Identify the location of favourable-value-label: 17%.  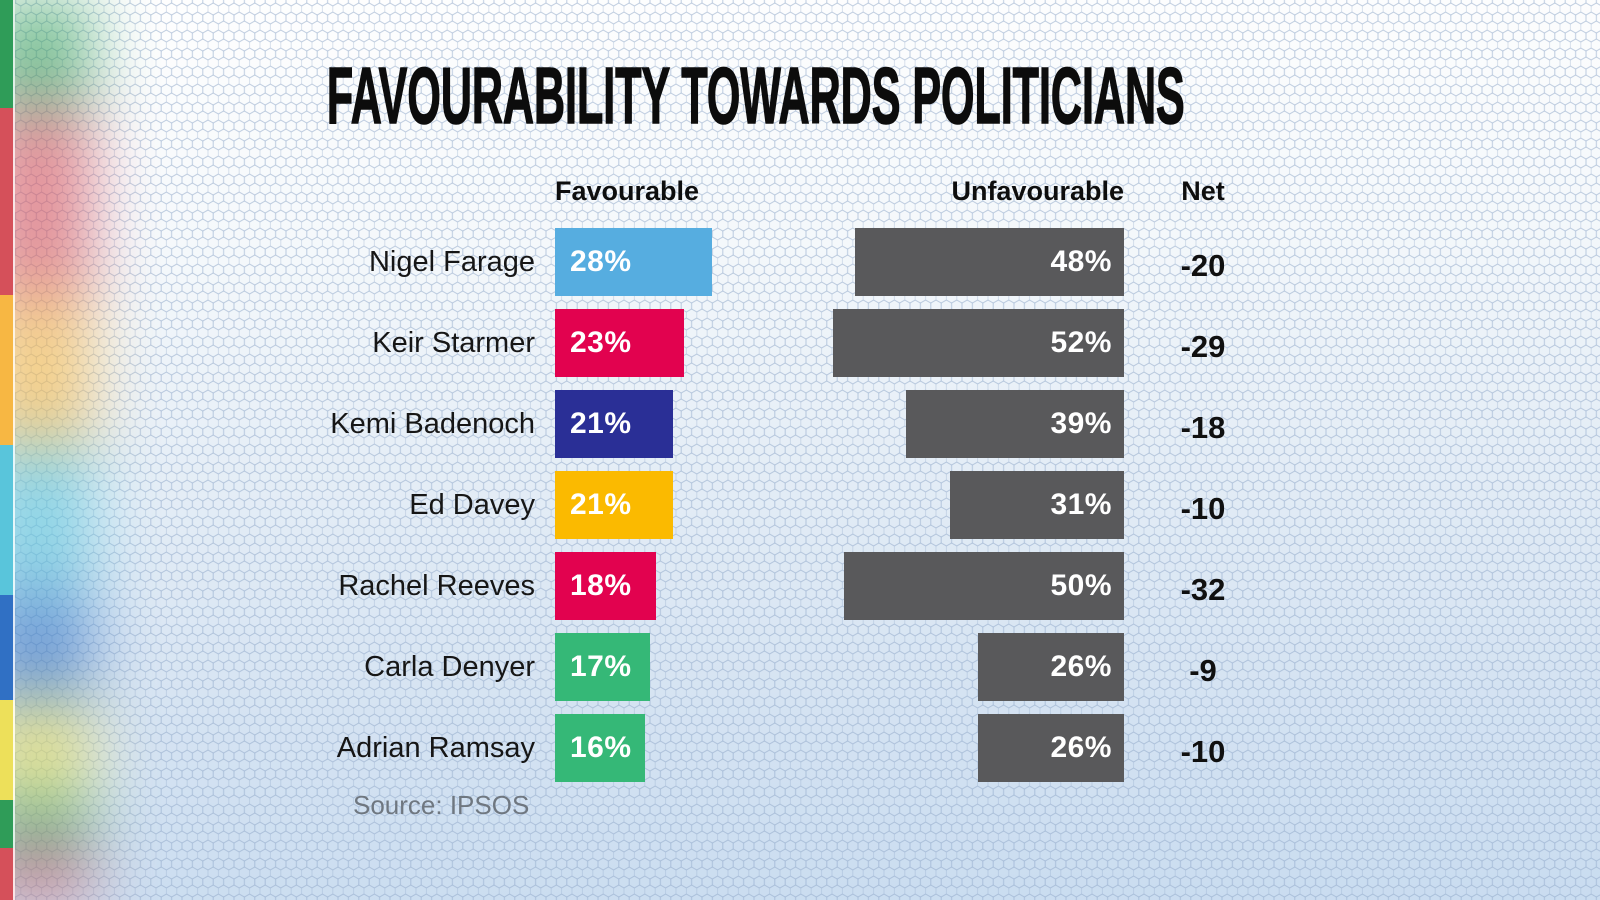
(601, 666).